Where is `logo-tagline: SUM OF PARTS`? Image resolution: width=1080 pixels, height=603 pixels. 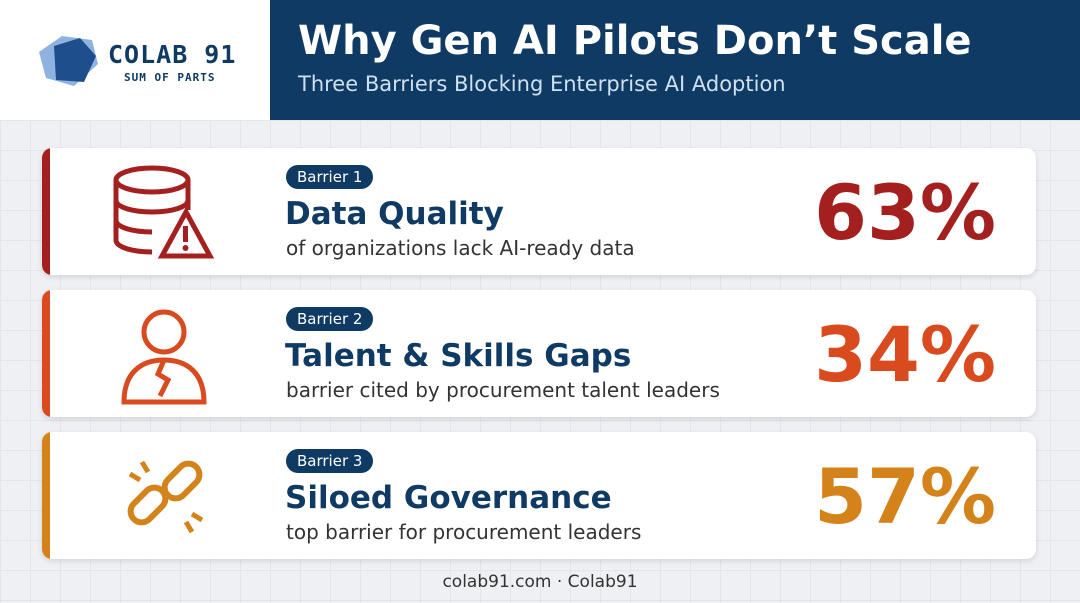 logo-tagline: SUM OF PARTS is located at coordinates (170, 77).